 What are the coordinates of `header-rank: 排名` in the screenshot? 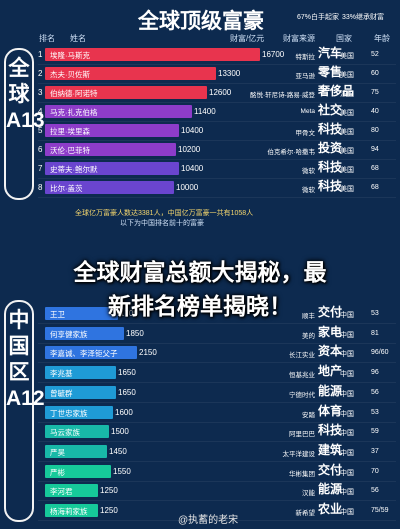 It's located at (47, 38).